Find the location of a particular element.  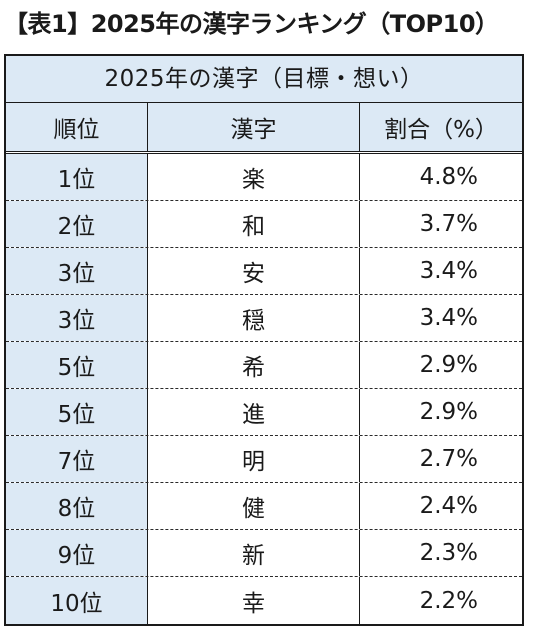

kanji-cell: 明 is located at coordinates (254, 459).